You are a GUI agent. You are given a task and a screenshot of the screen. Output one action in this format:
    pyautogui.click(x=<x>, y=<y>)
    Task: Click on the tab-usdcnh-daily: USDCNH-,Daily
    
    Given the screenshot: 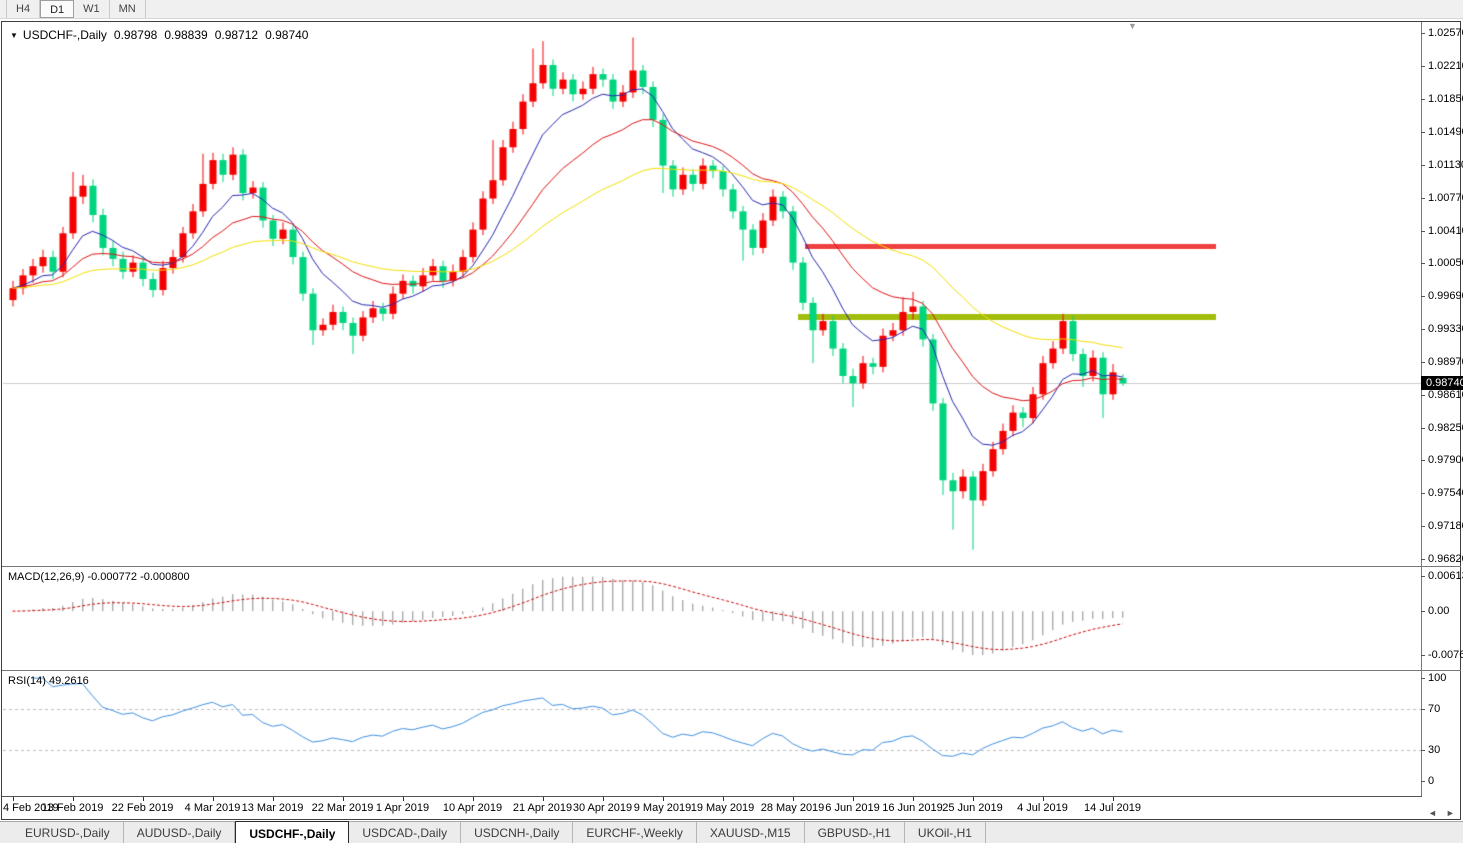 What is the action you would take?
    pyautogui.click(x=517, y=832)
    